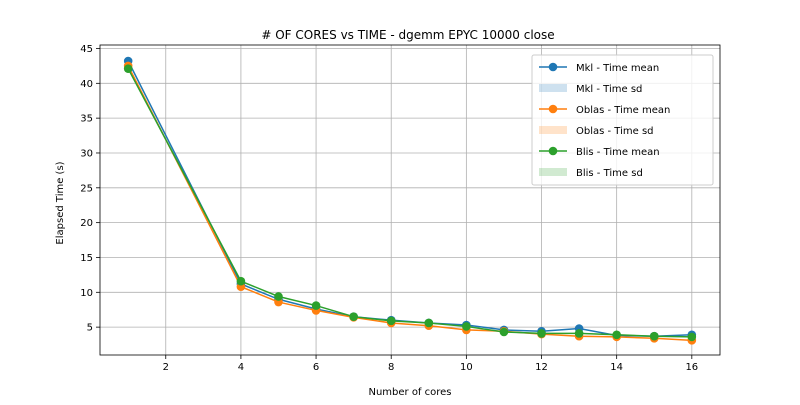 The image size is (800, 405). I want to click on x-tick-label: 10, so click(466, 367).